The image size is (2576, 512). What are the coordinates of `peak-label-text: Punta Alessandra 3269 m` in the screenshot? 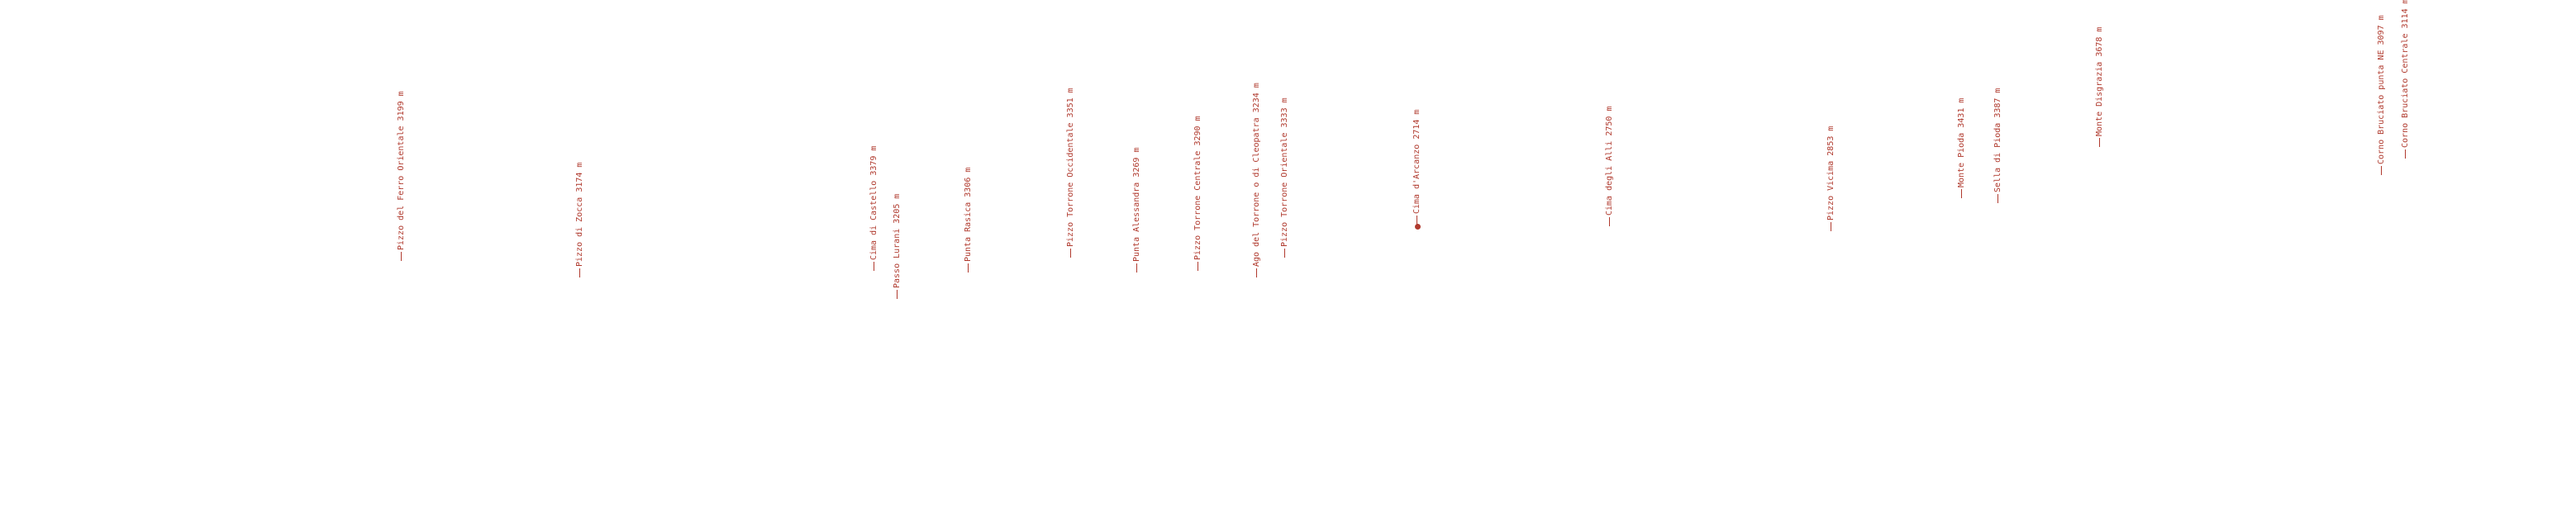 It's located at (1137, 210).